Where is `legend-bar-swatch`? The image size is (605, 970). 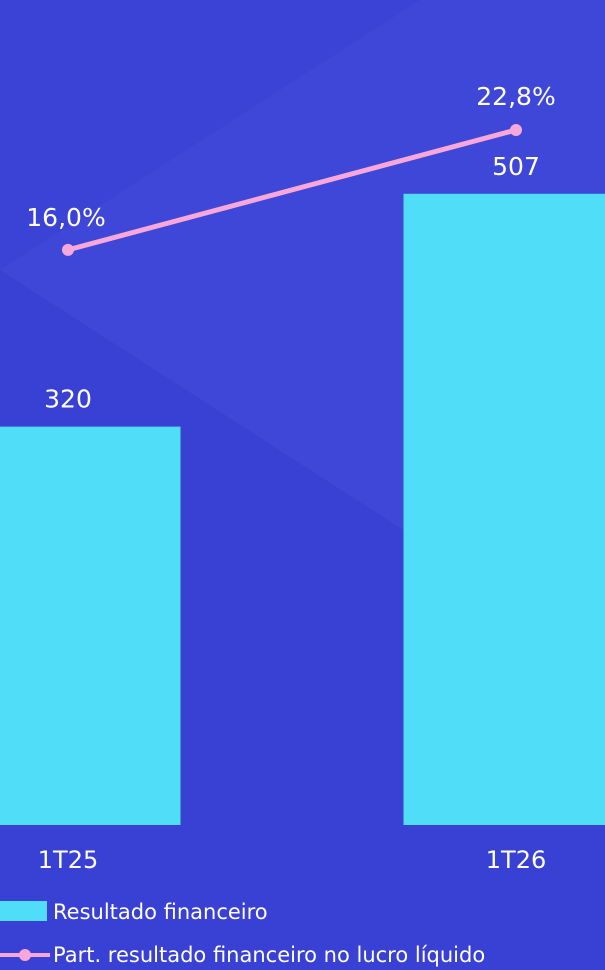 legend-bar-swatch is located at coordinates (23, 911).